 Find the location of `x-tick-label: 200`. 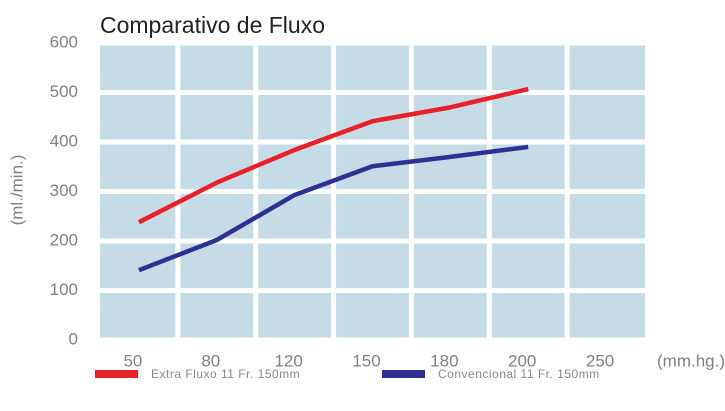

x-tick-label: 200 is located at coordinates (522, 360).